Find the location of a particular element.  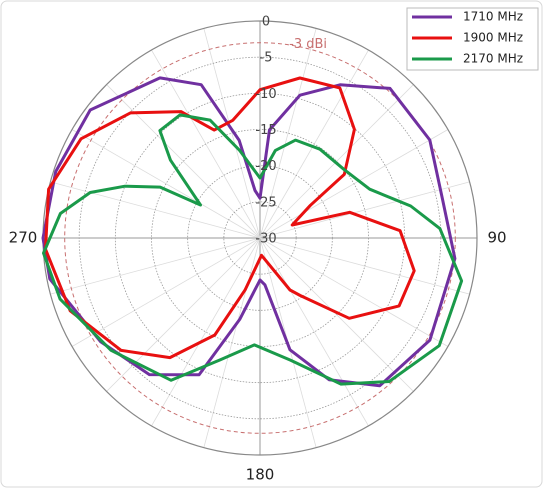

ring is located at coordinates (260, 238).